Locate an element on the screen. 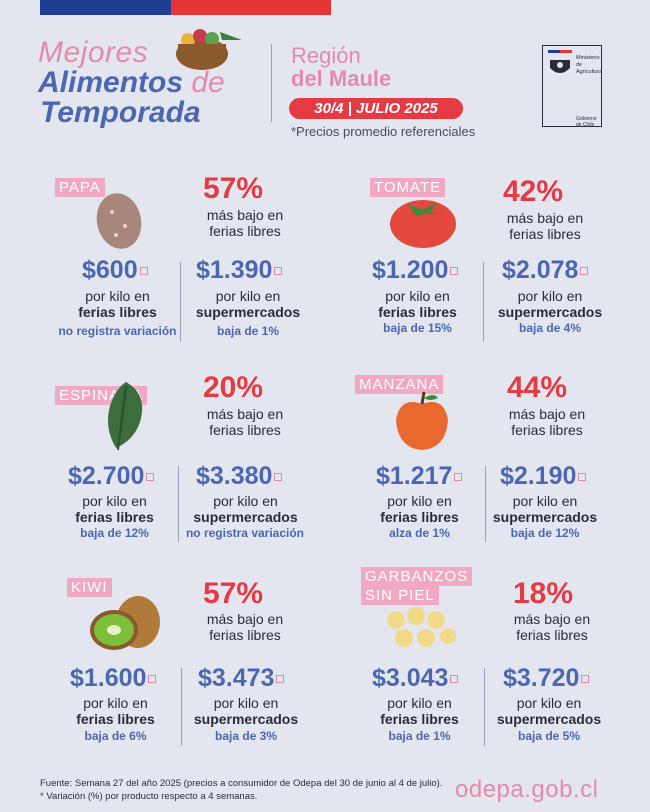 This screenshot has width=650, height=812. feria-variation-kiwi: baja de 6% is located at coordinates (115, 736).